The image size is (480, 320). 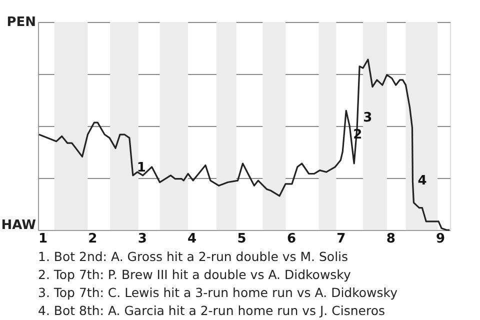 I want to click on annotation: 1, so click(x=141, y=168).